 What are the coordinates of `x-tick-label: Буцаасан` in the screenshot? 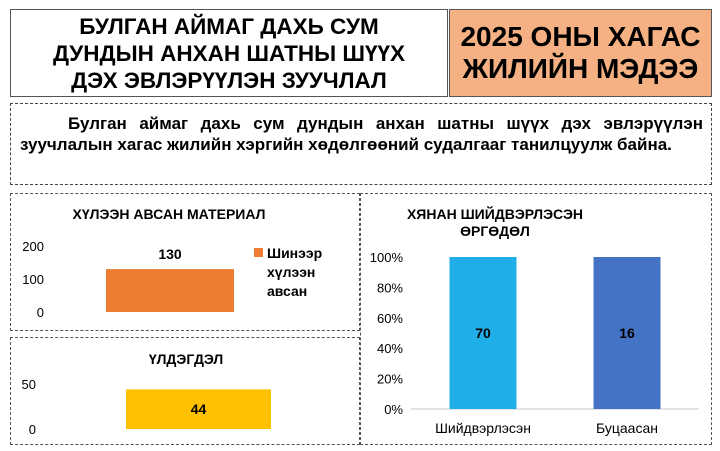 It's located at (627, 428).